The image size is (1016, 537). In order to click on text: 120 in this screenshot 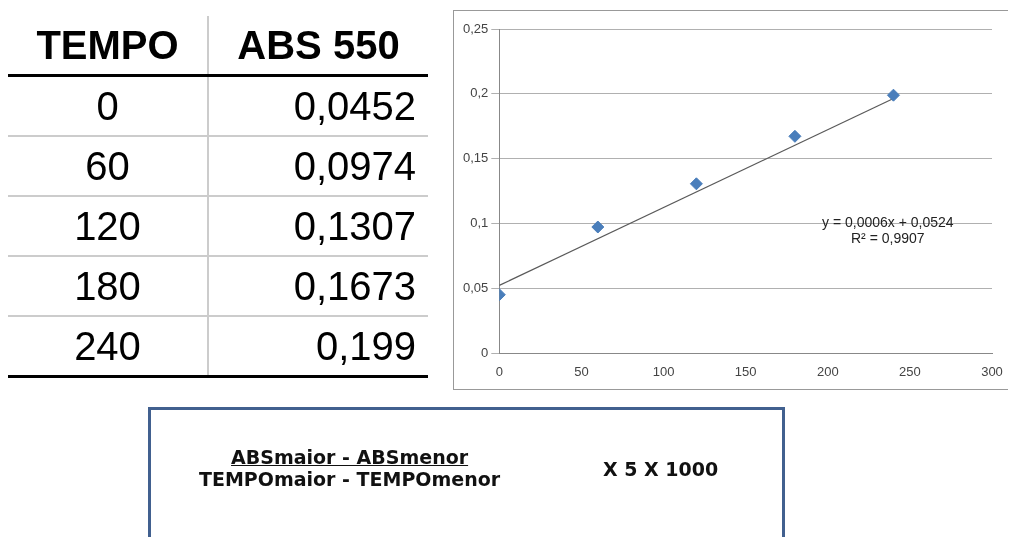, I will do `click(108, 226)`.